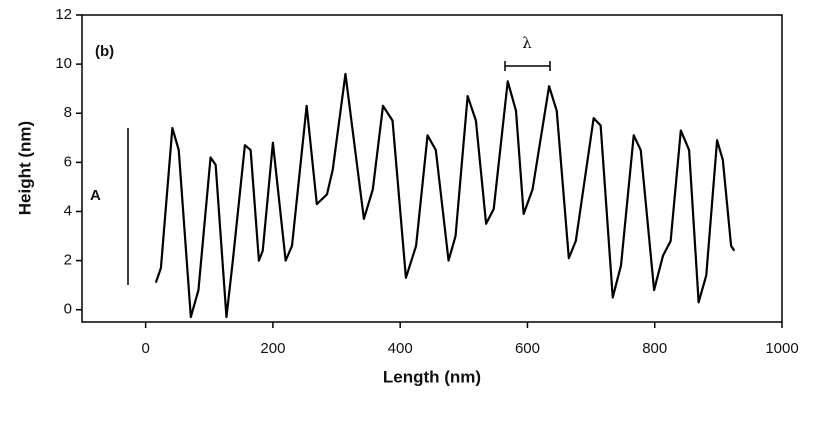 Image resolution: width=830 pixels, height=422 pixels. Describe the element at coordinates (654, 348) in the screenshot. I see `x-tick-label: 800` at that location.